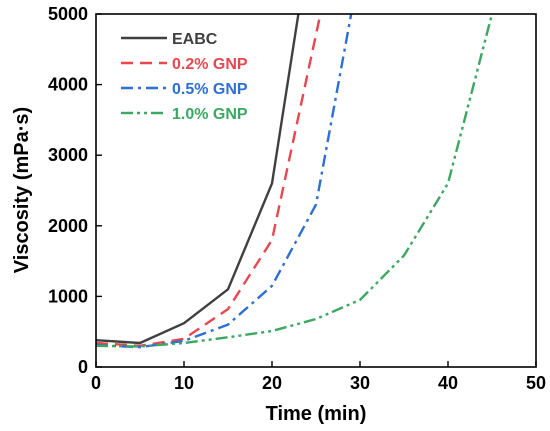 This screenshot has width=550, height=431. I want to click on y-tick-label: 3000, so click(68, 155).